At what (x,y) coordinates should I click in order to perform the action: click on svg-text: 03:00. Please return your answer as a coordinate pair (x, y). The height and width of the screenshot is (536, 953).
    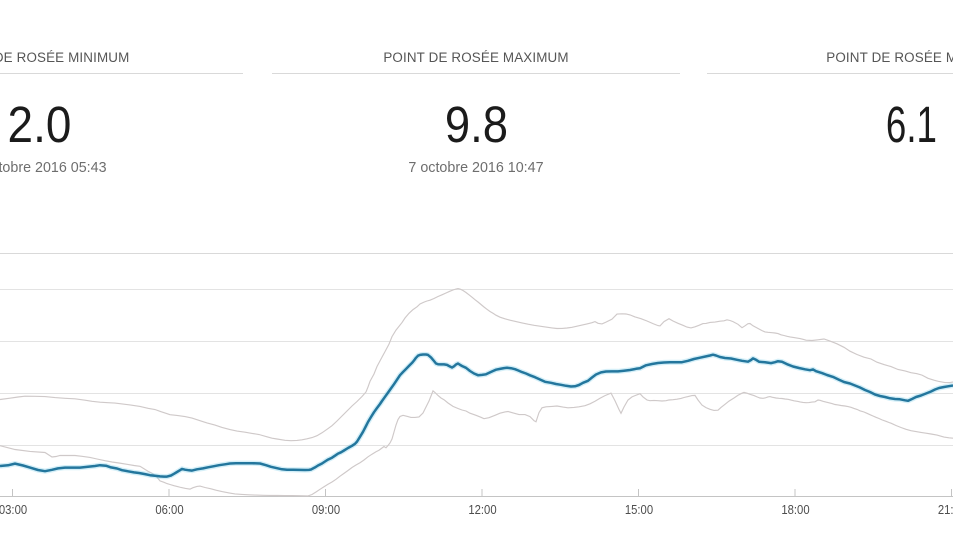
    Looking at the image, I should click on (13, 509).